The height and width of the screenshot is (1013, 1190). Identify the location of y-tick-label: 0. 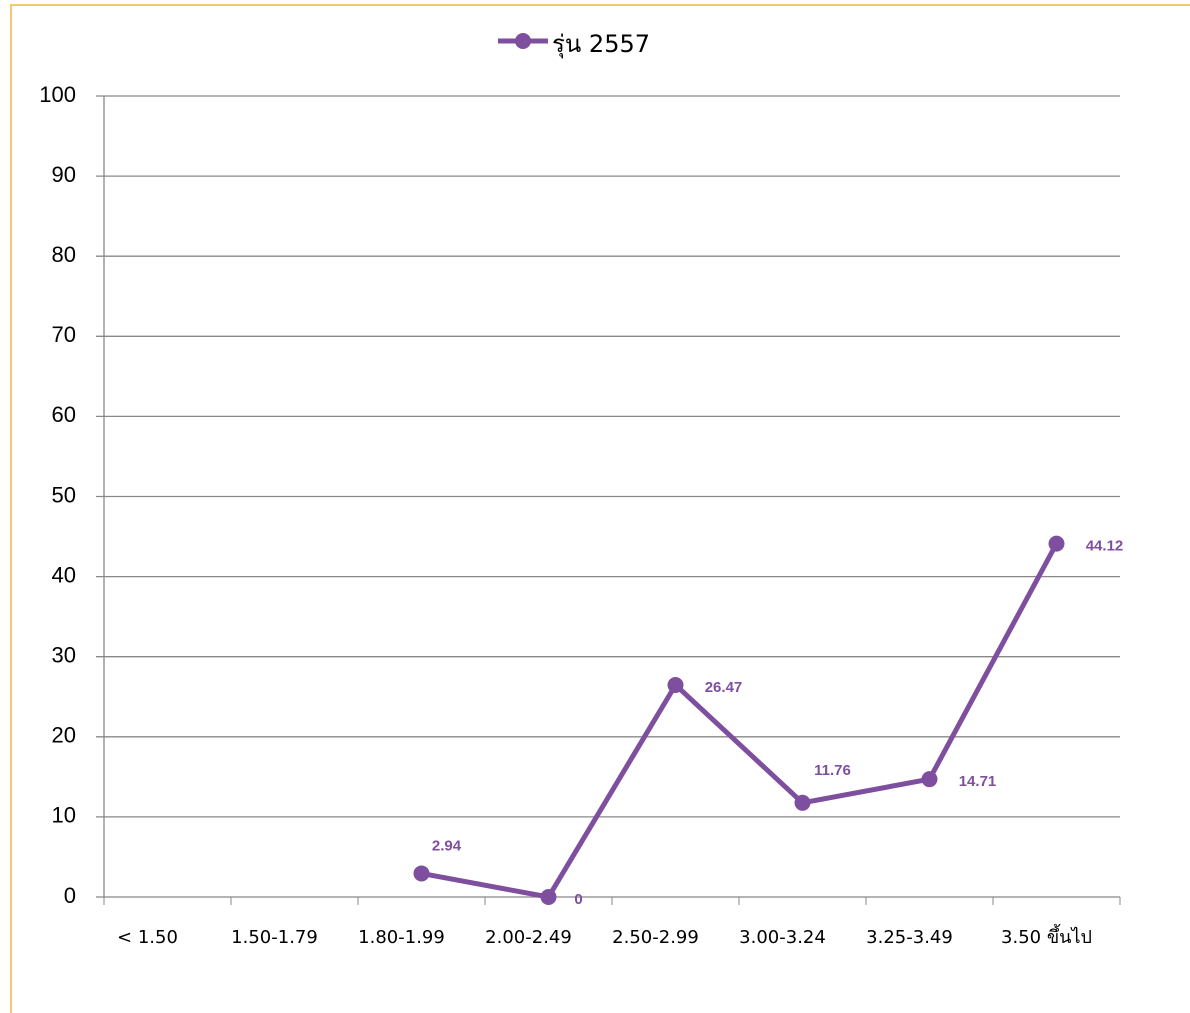
(70, 895).